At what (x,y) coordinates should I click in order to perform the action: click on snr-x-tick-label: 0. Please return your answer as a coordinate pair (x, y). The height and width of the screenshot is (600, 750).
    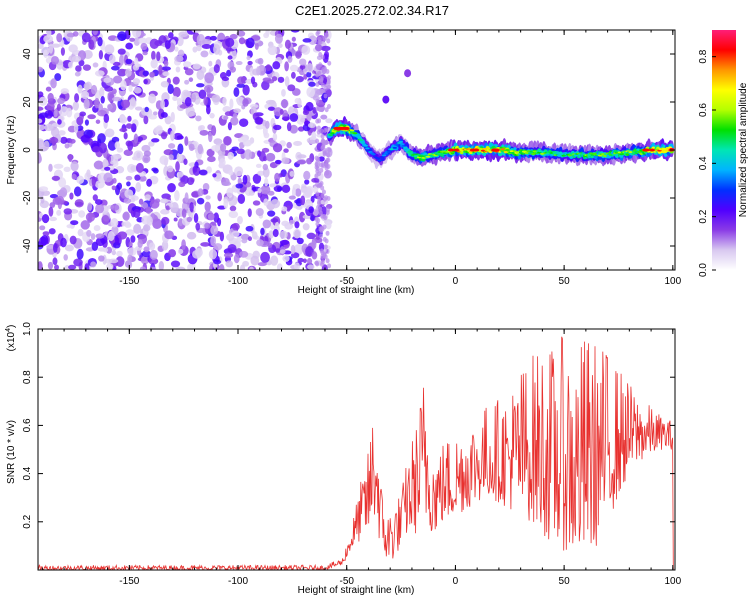
    Looking at the image, I should click on (456, 581).